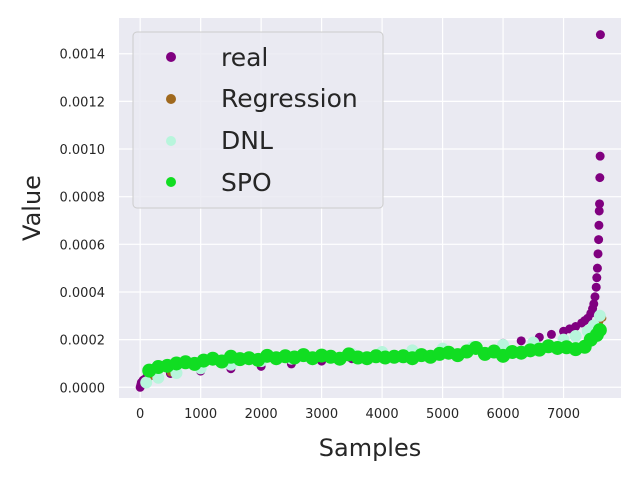 This screenshot has width=640, height=480. Describe the element at coordinates (247, 140) in the screenshot. I see `legend-label-dnl: DNL` at that location.